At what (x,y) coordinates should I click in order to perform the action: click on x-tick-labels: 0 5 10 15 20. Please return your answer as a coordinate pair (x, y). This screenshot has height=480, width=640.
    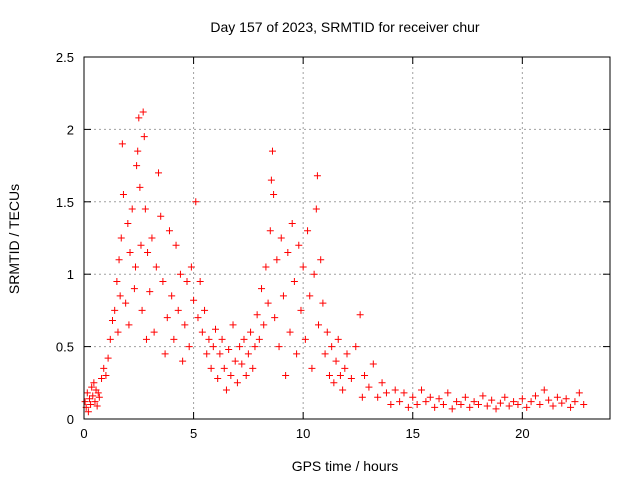
    Looking at the image, I should click on (304, 433).